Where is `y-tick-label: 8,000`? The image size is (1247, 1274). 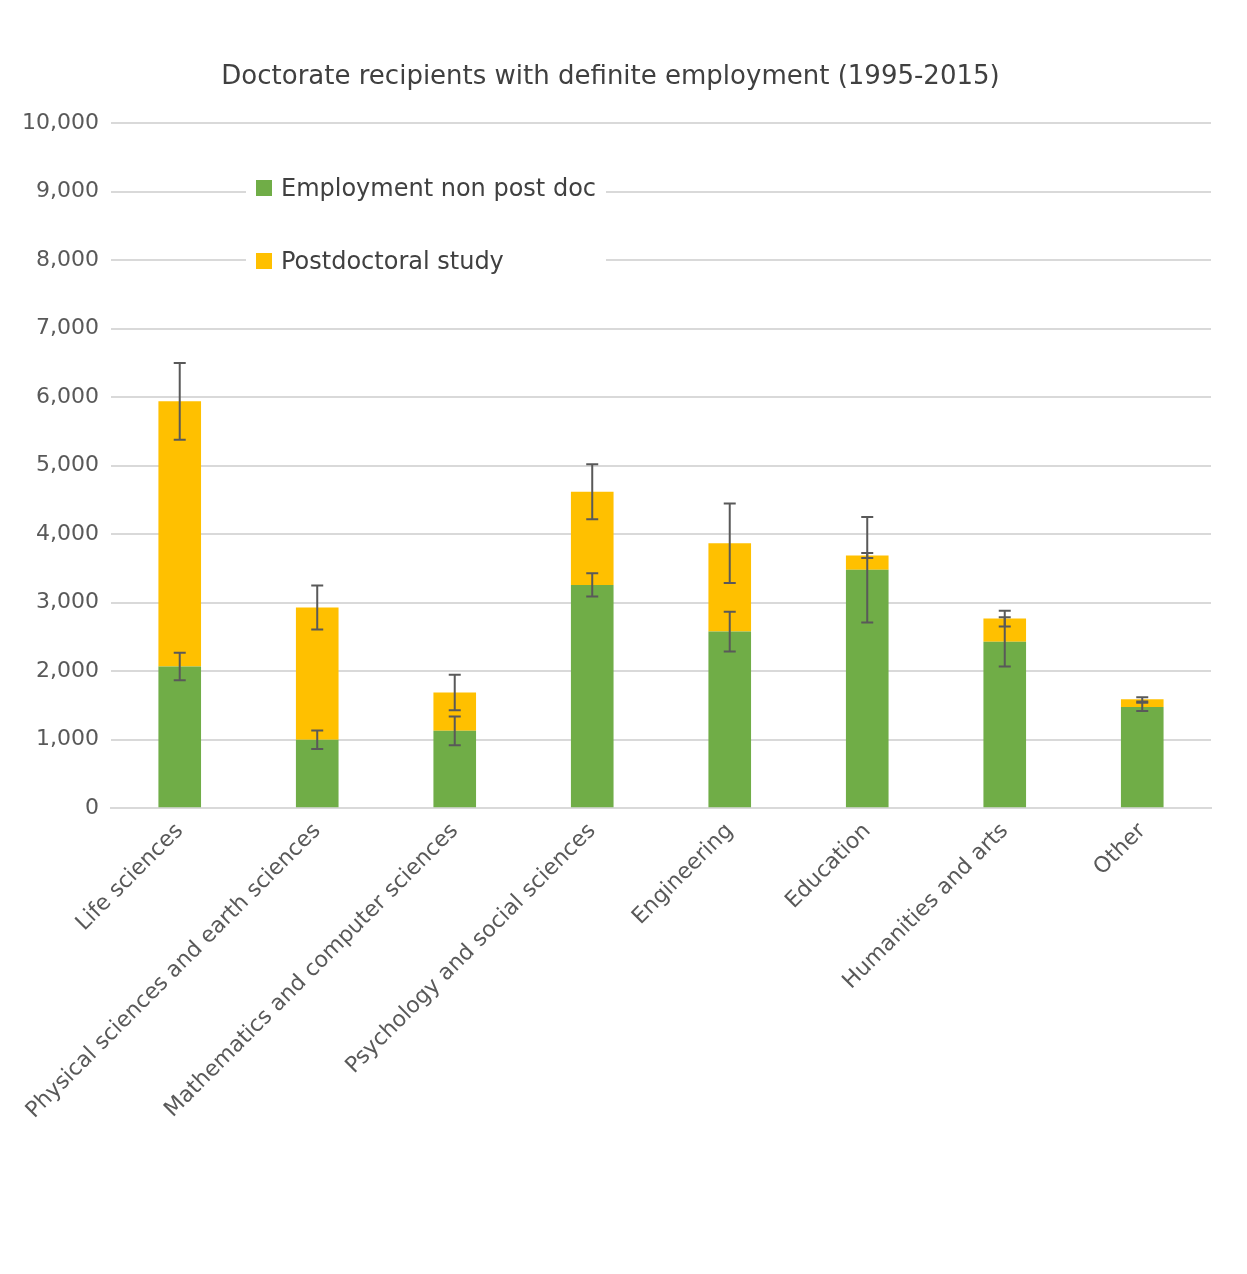
y-tick-label: 8,000 is located at coordinates (67, 258).